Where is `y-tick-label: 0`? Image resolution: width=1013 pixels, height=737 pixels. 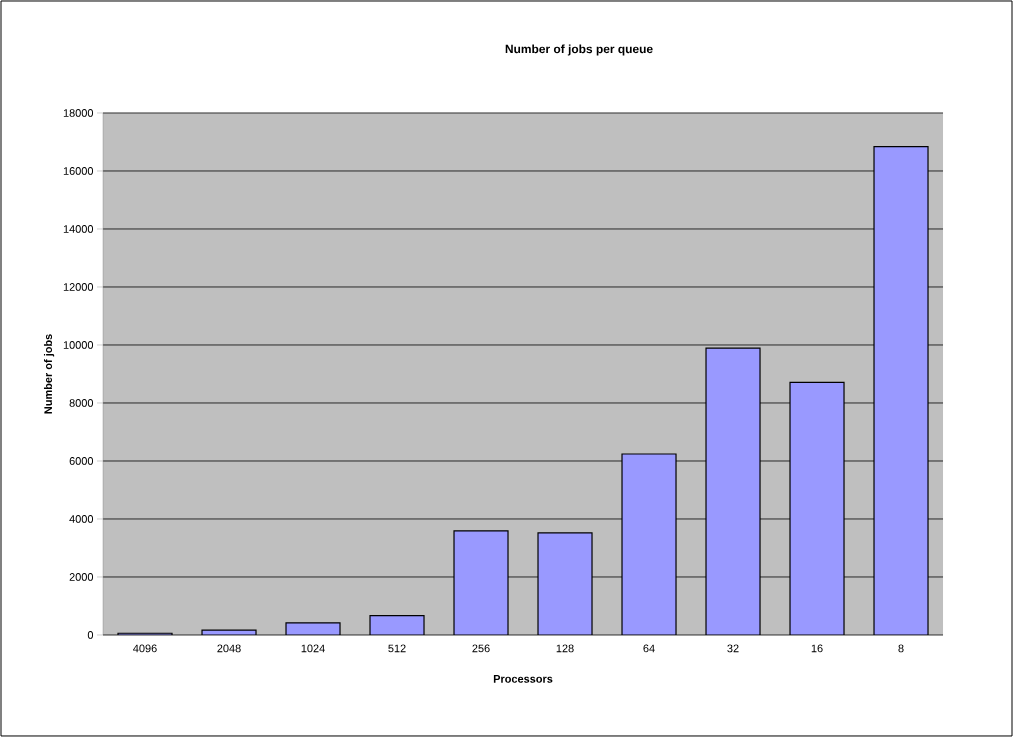 y-tick-label: 0 is located at coordinates (90, 635).